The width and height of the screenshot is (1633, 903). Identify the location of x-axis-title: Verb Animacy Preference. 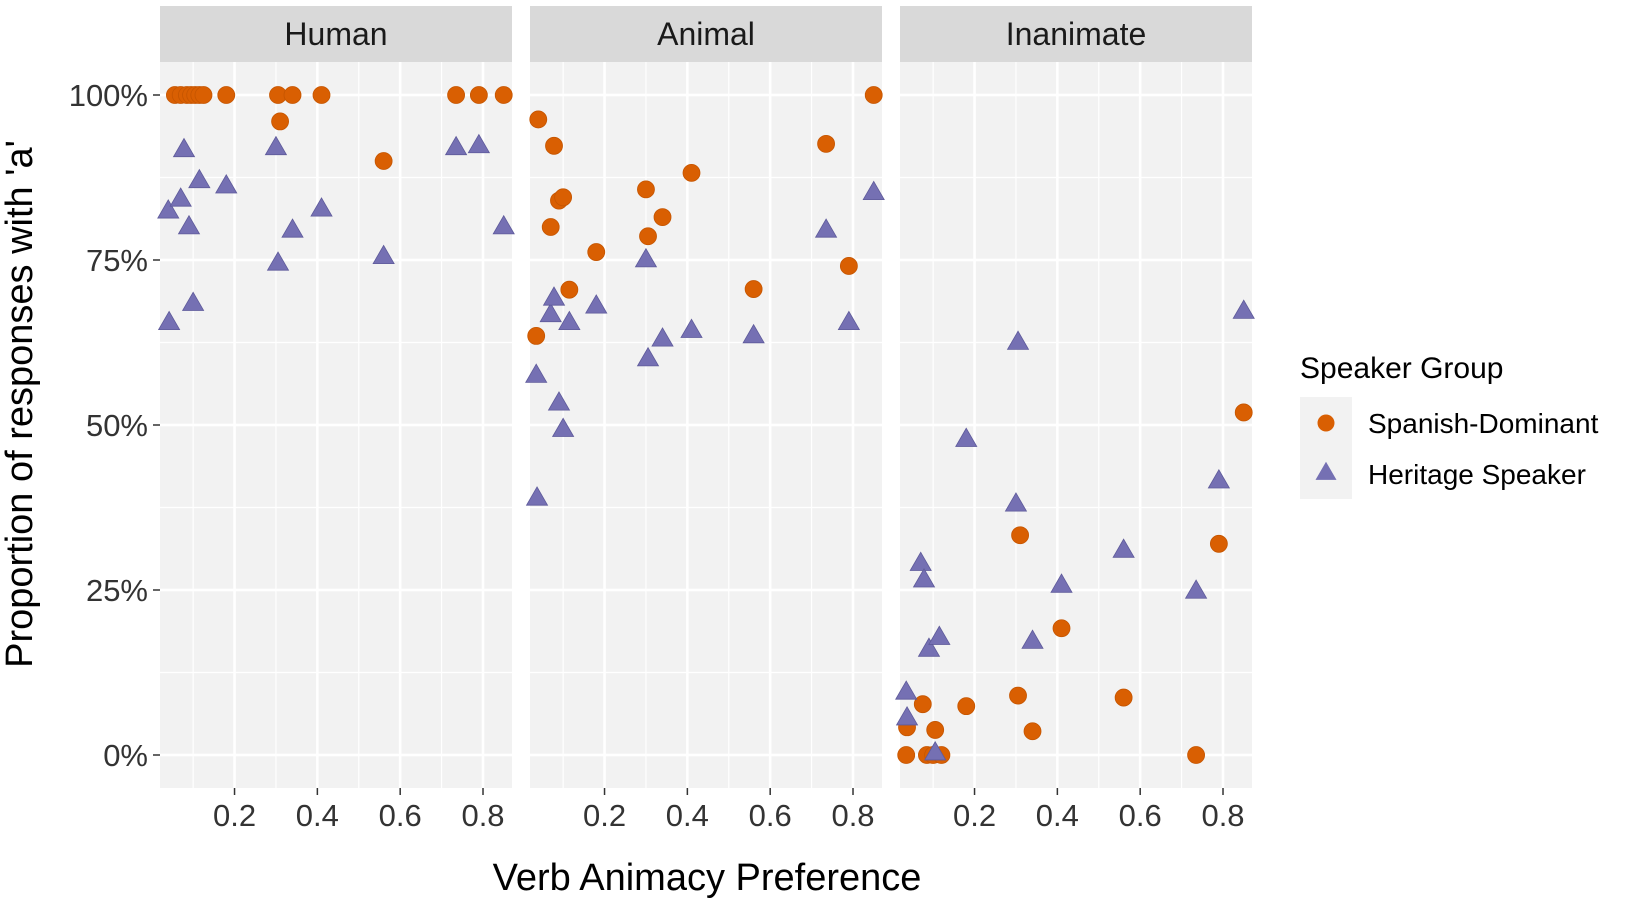
(707, 878).